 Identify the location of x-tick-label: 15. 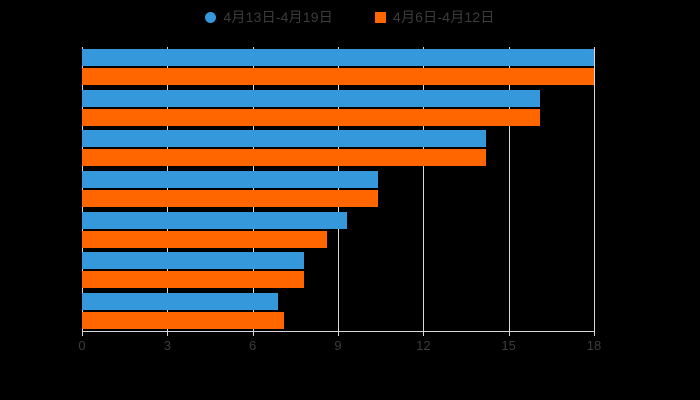
(508, 345).